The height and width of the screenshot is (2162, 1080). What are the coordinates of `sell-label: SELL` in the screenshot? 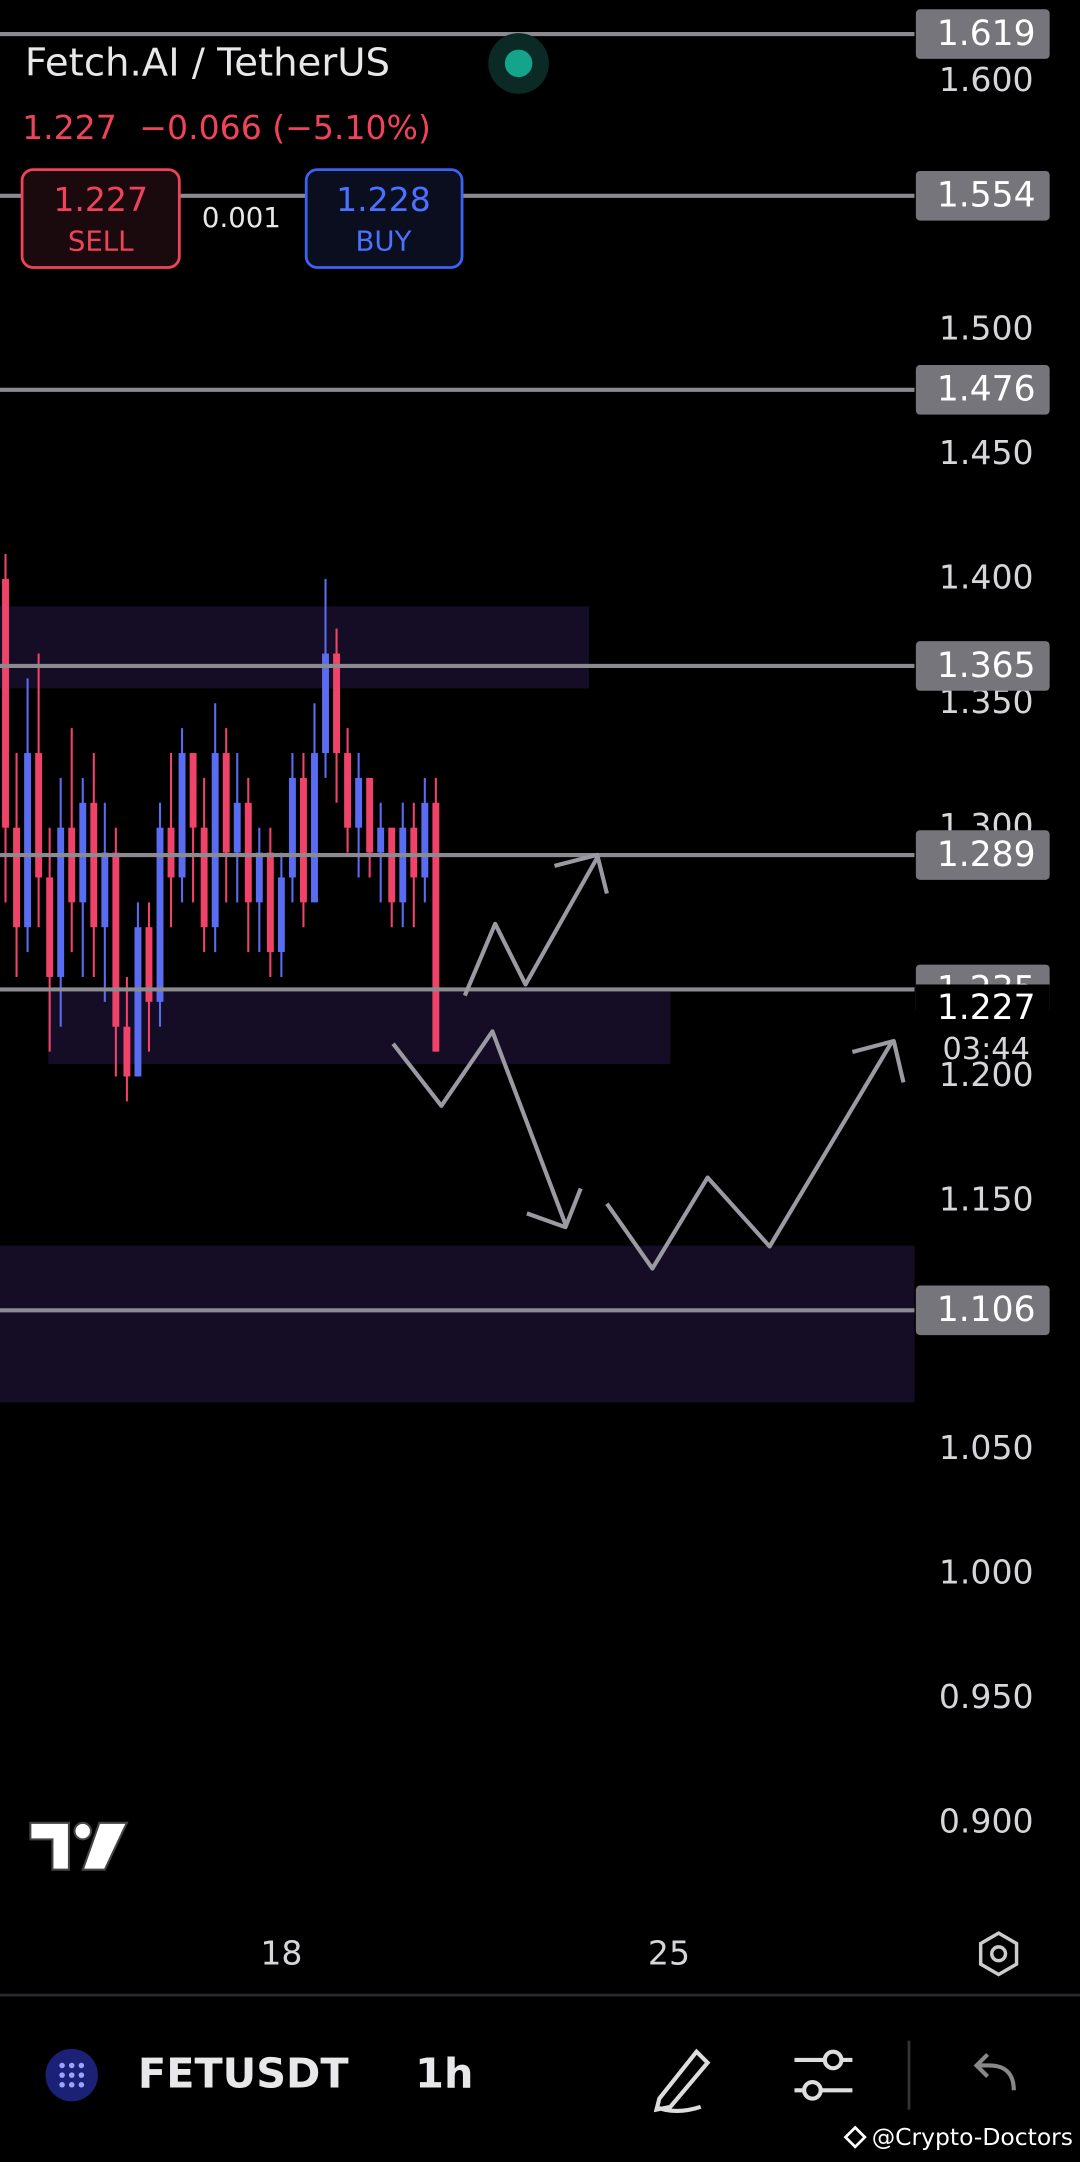 It's located at (101, 241).